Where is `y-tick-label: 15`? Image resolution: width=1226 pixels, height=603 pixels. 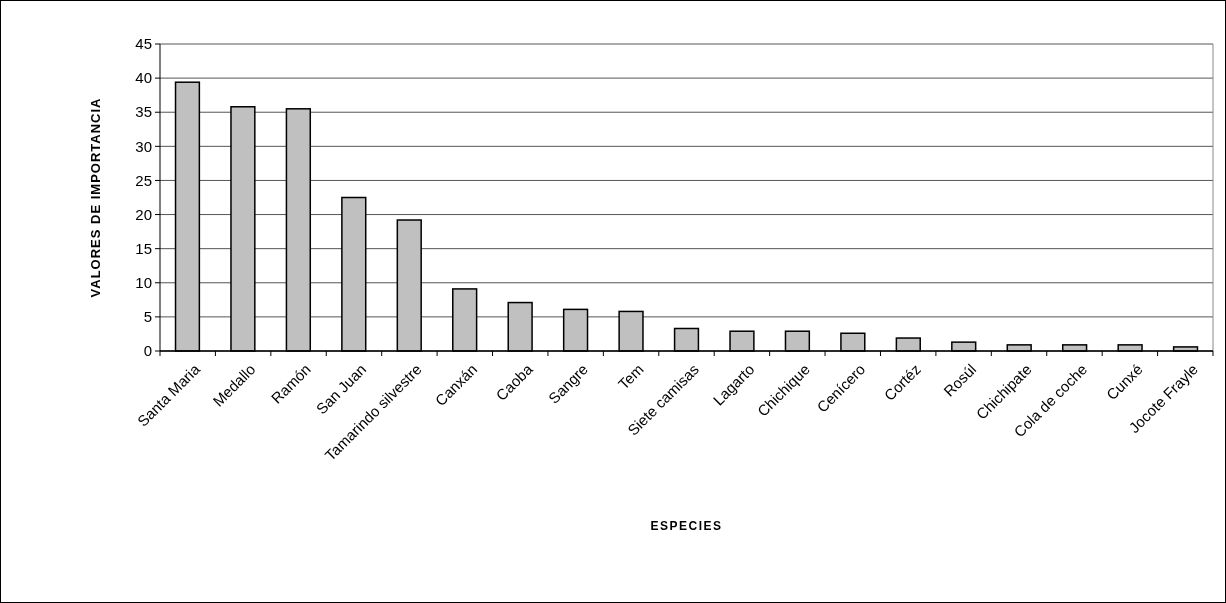 y-tick-label: 15 is located at coordinates (143, 248).